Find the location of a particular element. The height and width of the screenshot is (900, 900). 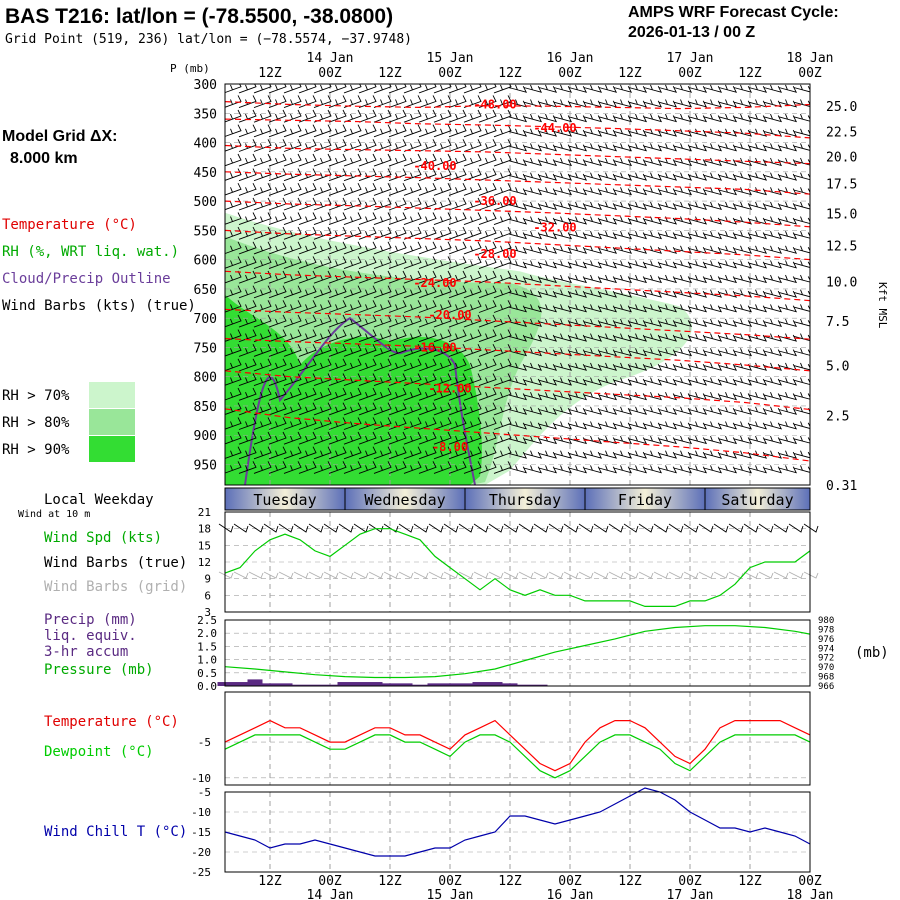

precip-liq-legend: liq. equiv. is located at coordinates (90, 636).